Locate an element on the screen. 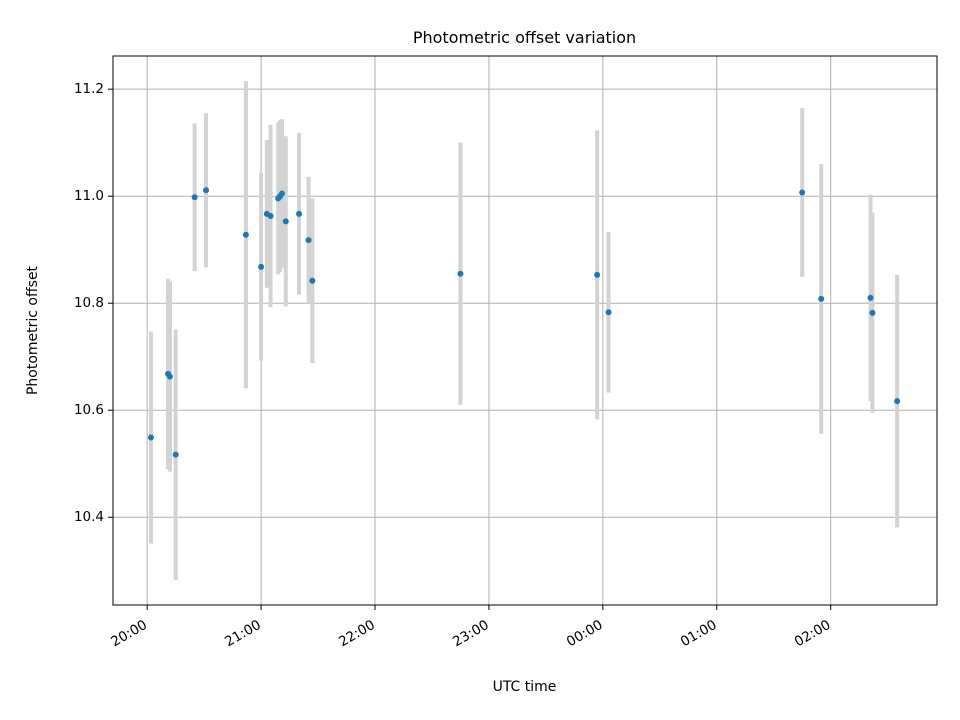 The width and height of the screenshot is (960, 720). x-tick-label: 02:00 is located at coordinates (813, 633).